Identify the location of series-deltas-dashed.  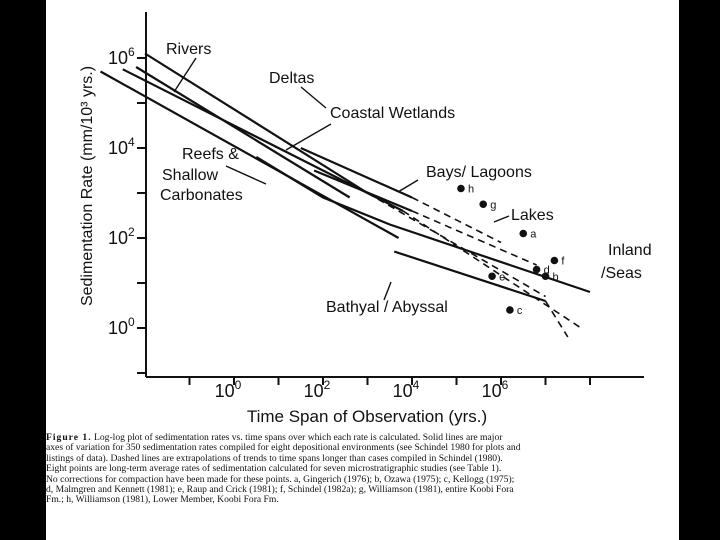
(456, 245).